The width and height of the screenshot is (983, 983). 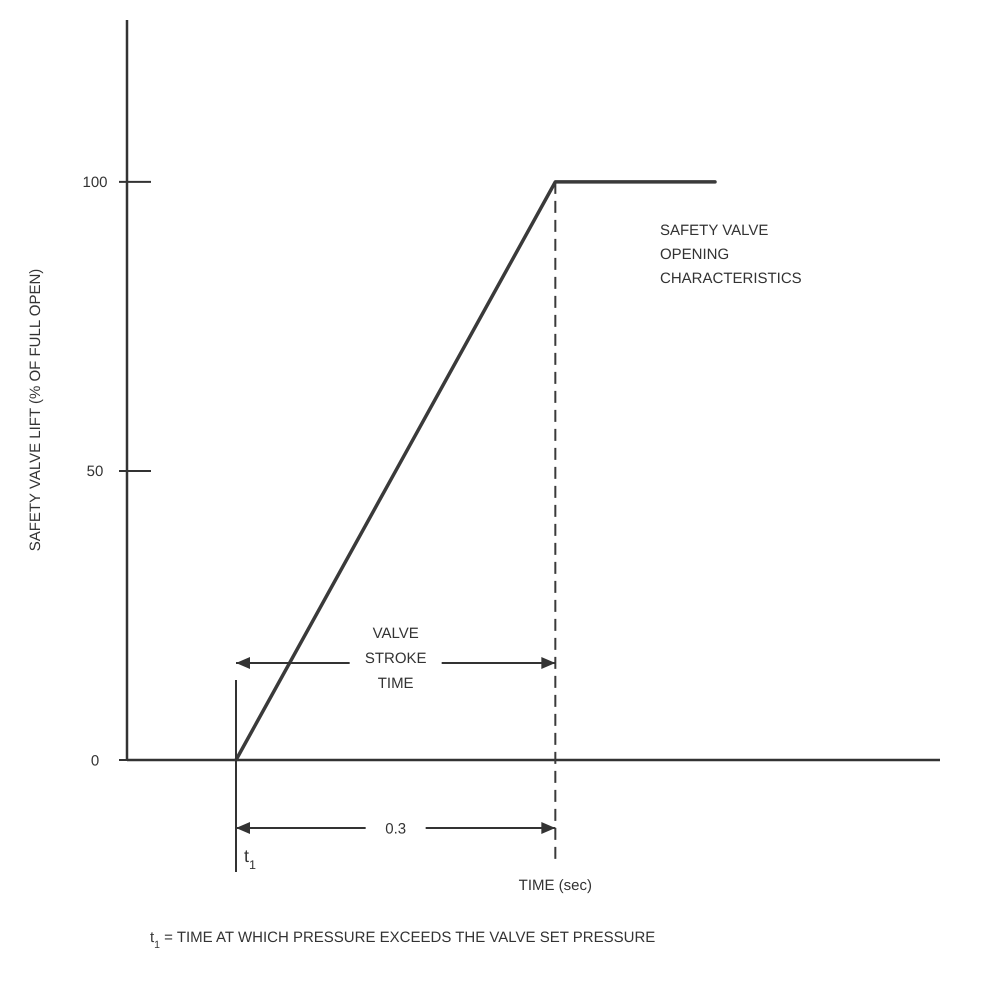 What do you see at coordinates (731, 254) in the screenshot?
I see `annotation: SAFETY VALVE OPENING CHARACTERISTICS` at bounding box center [731, 254].